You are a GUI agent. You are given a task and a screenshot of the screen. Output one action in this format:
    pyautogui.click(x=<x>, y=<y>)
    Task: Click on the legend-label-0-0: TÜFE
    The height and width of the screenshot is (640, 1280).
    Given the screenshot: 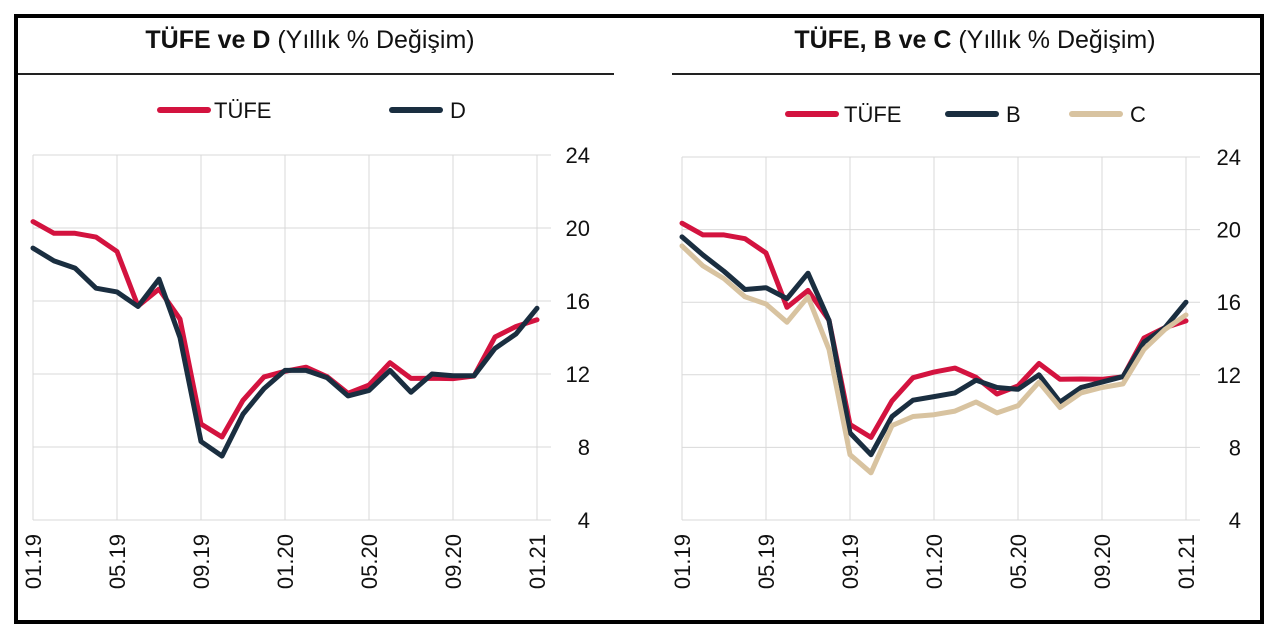 What is the action you would take?
    pyautogui.click(x=242, y=110)
    